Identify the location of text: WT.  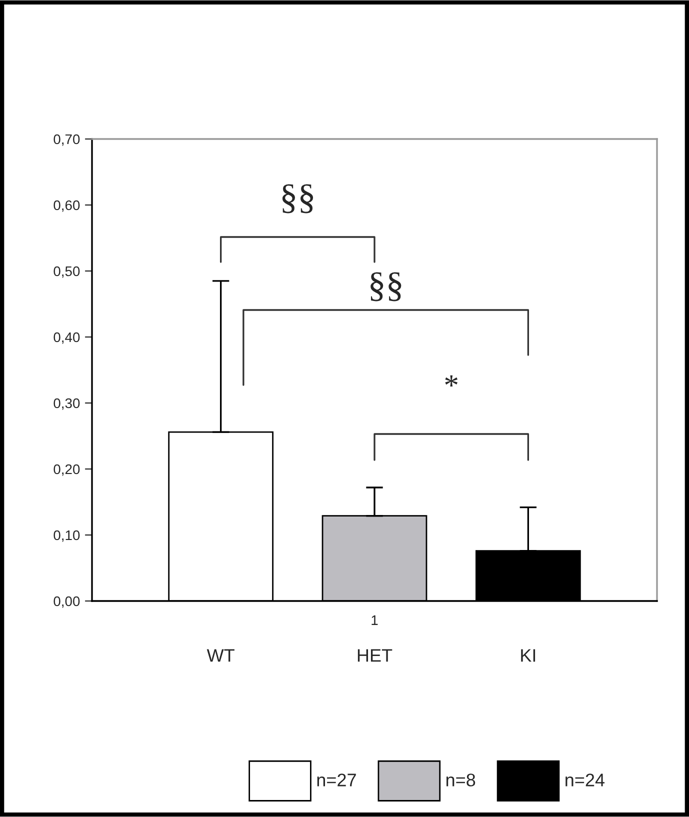
(220, 655).